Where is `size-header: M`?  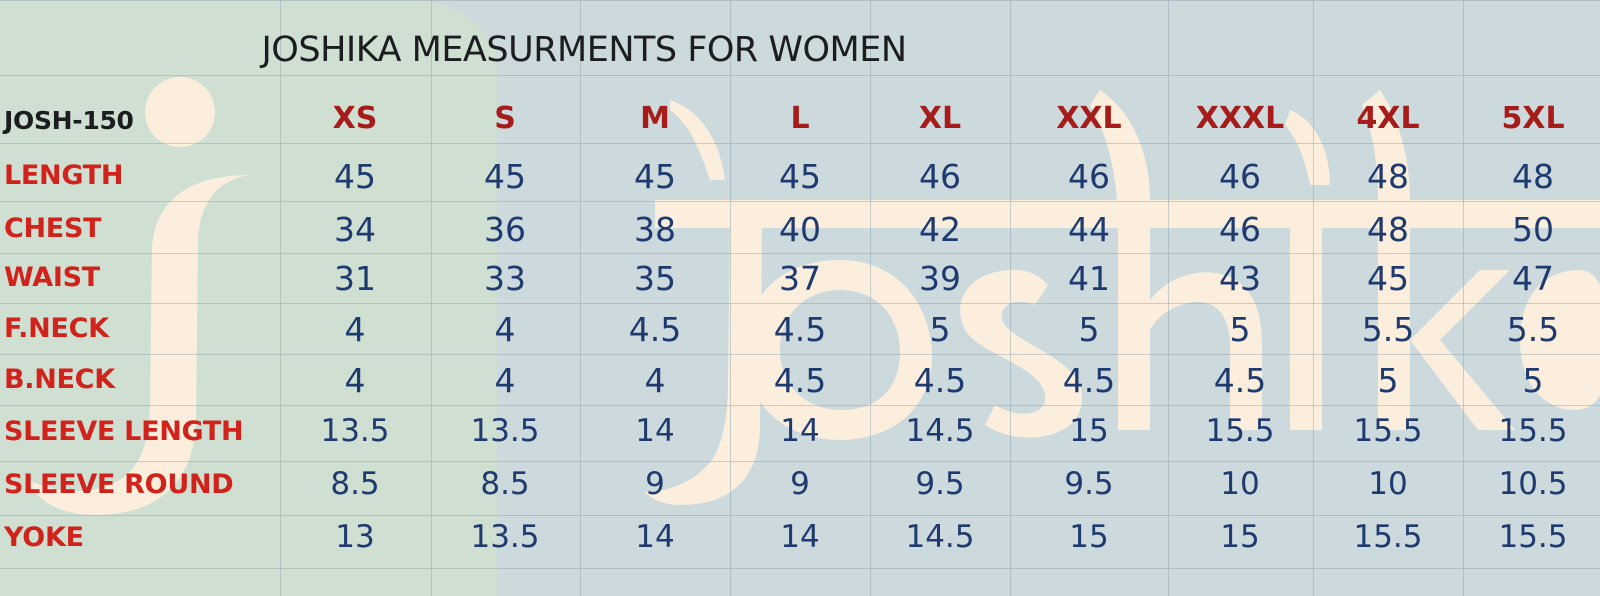 size-header: M is located at coordinates (655, 118).